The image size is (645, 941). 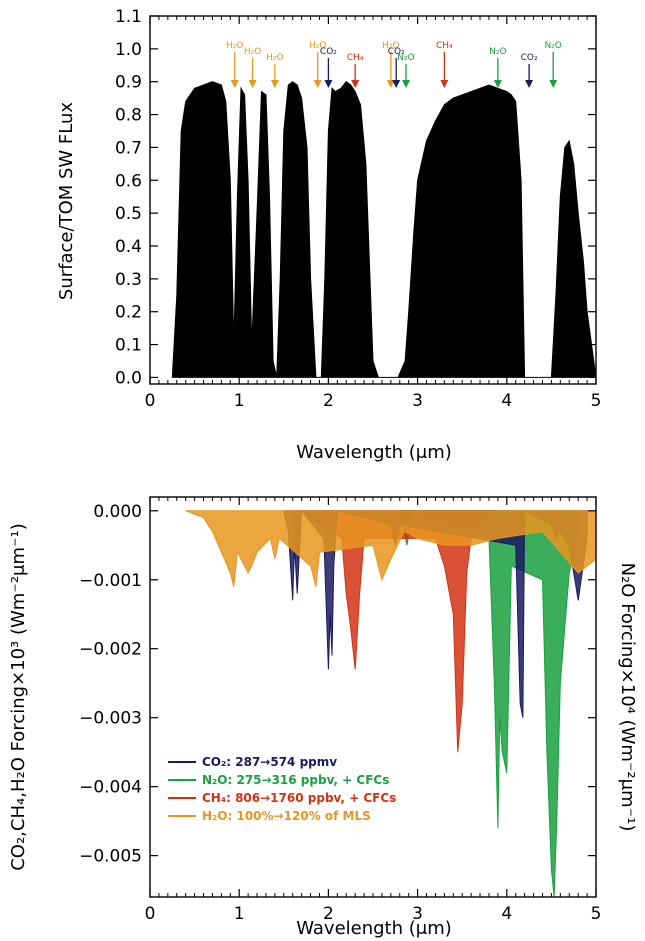 What do you see at coordinates (295, 780) in the screenshot?
I see `legend-label: N₂O: 275→316 ppbv, + CFCs` at bounding box center [295, 780].